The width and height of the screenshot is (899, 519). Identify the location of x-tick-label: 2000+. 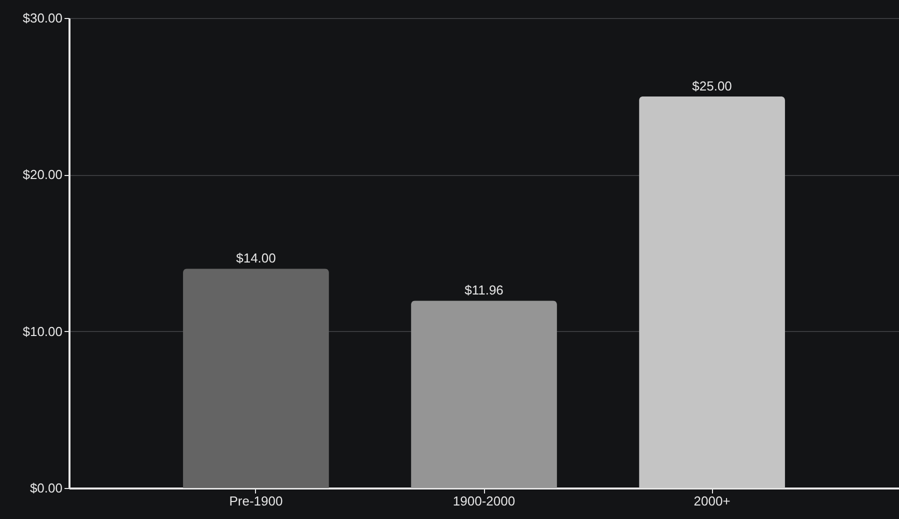
(712, 501).